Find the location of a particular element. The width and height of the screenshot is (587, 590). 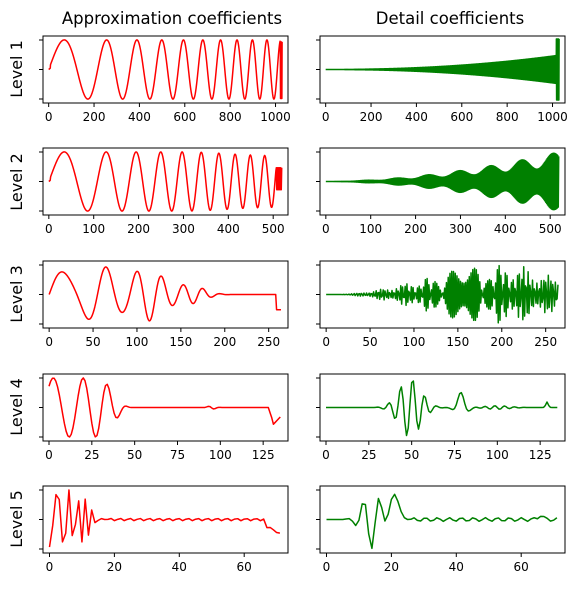

approx-level-1-axes: 0 200 400 600 800 1000 is located at coordinates (165, 79).